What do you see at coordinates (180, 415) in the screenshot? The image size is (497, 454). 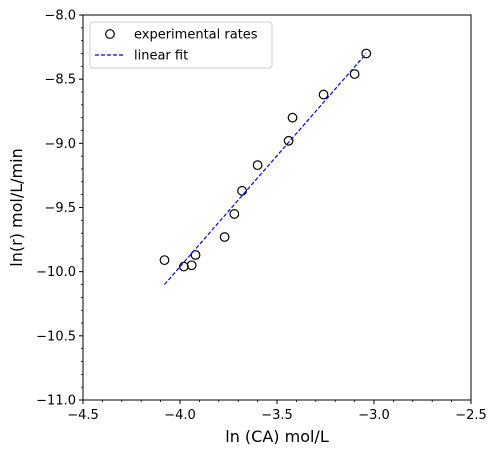 I see `x-tick-label: −4.0` at bounding box center [180, 415].